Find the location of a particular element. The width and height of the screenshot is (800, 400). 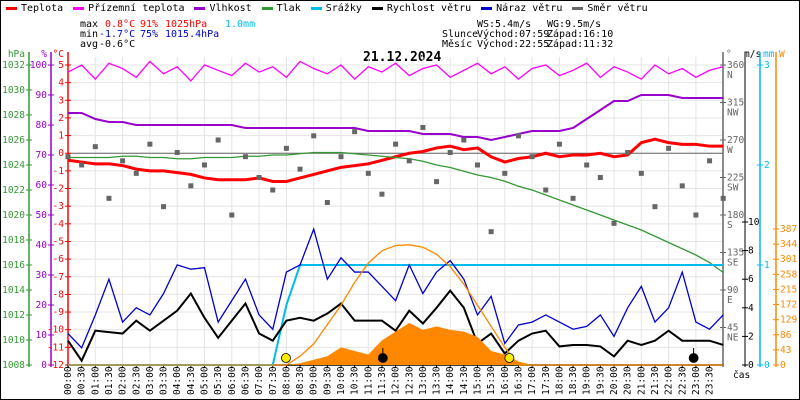

x-tick-label: 15:30 is located at coordinates (491, 380).